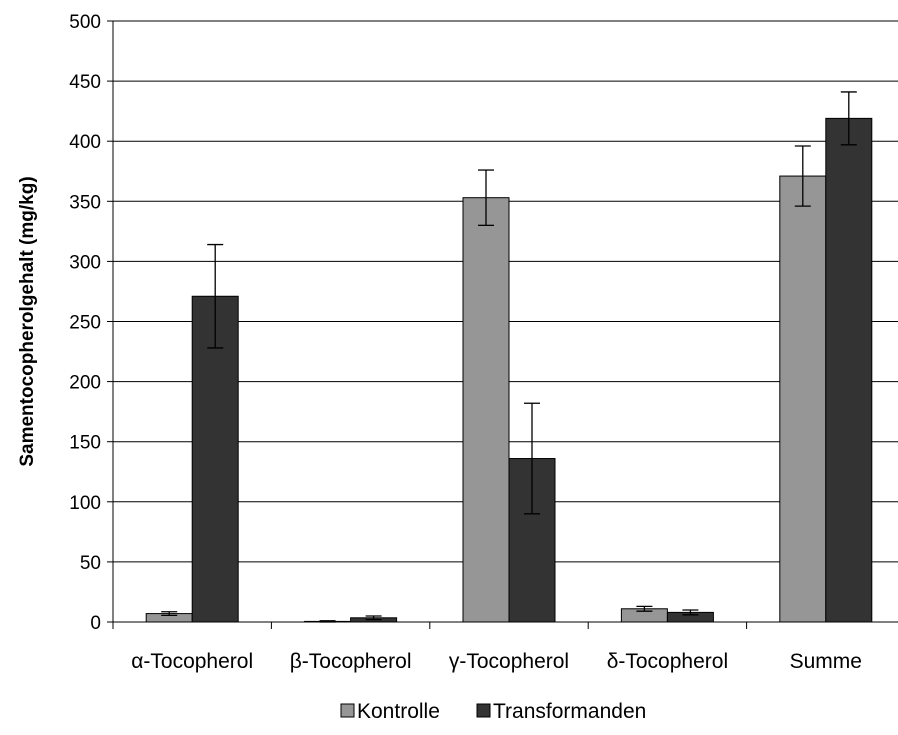 This screenshot has height=735, width=898. I want to click on x-category-label: γ-Tocopherol, so click(509, 661).